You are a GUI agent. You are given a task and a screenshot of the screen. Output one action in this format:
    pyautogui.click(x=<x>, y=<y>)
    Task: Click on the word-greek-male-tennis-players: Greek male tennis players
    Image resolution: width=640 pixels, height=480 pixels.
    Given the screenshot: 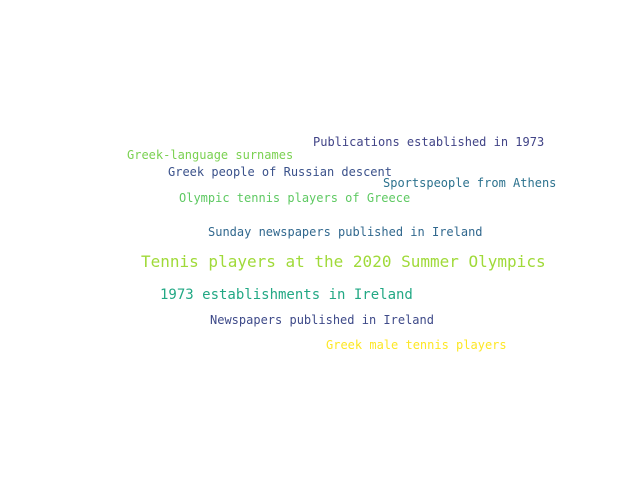 What is the action you would take?
    pyautogui.click(x=416, y=345)
    